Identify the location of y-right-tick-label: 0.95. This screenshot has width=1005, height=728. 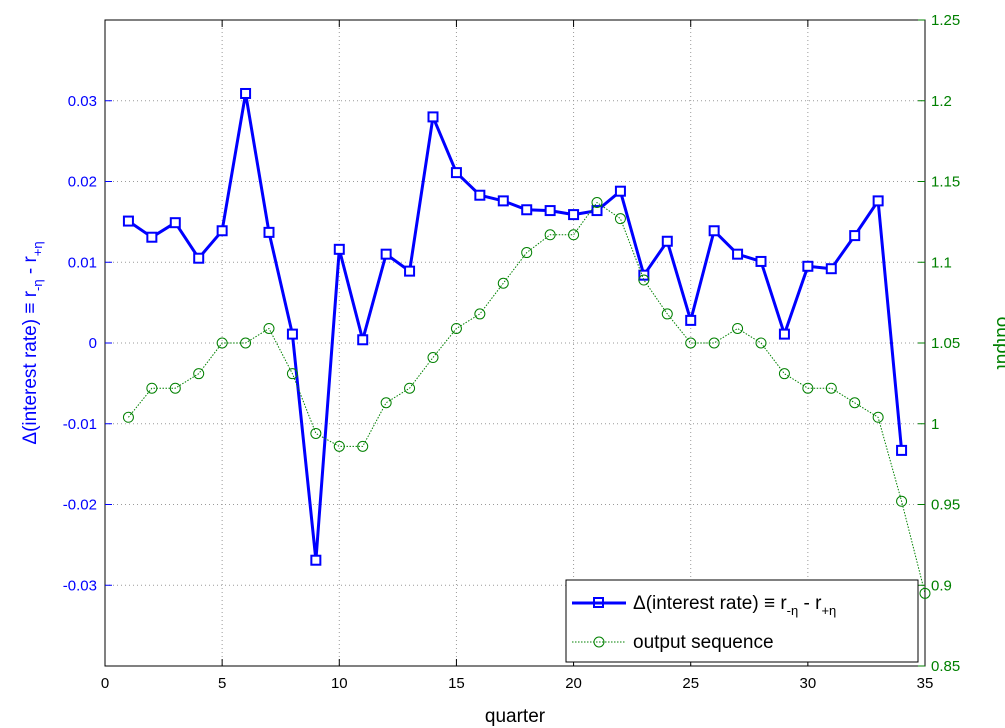
(945, 505).